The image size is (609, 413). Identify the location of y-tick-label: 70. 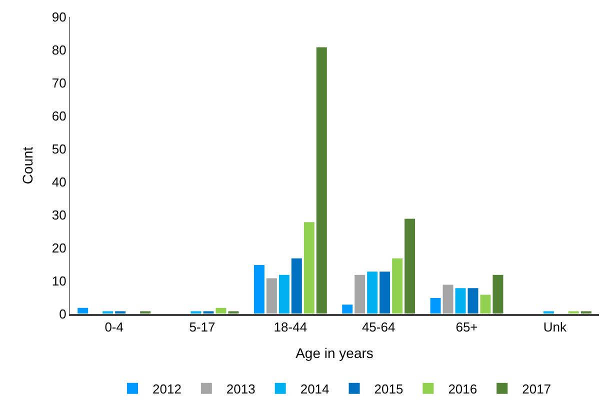
(59, 83).